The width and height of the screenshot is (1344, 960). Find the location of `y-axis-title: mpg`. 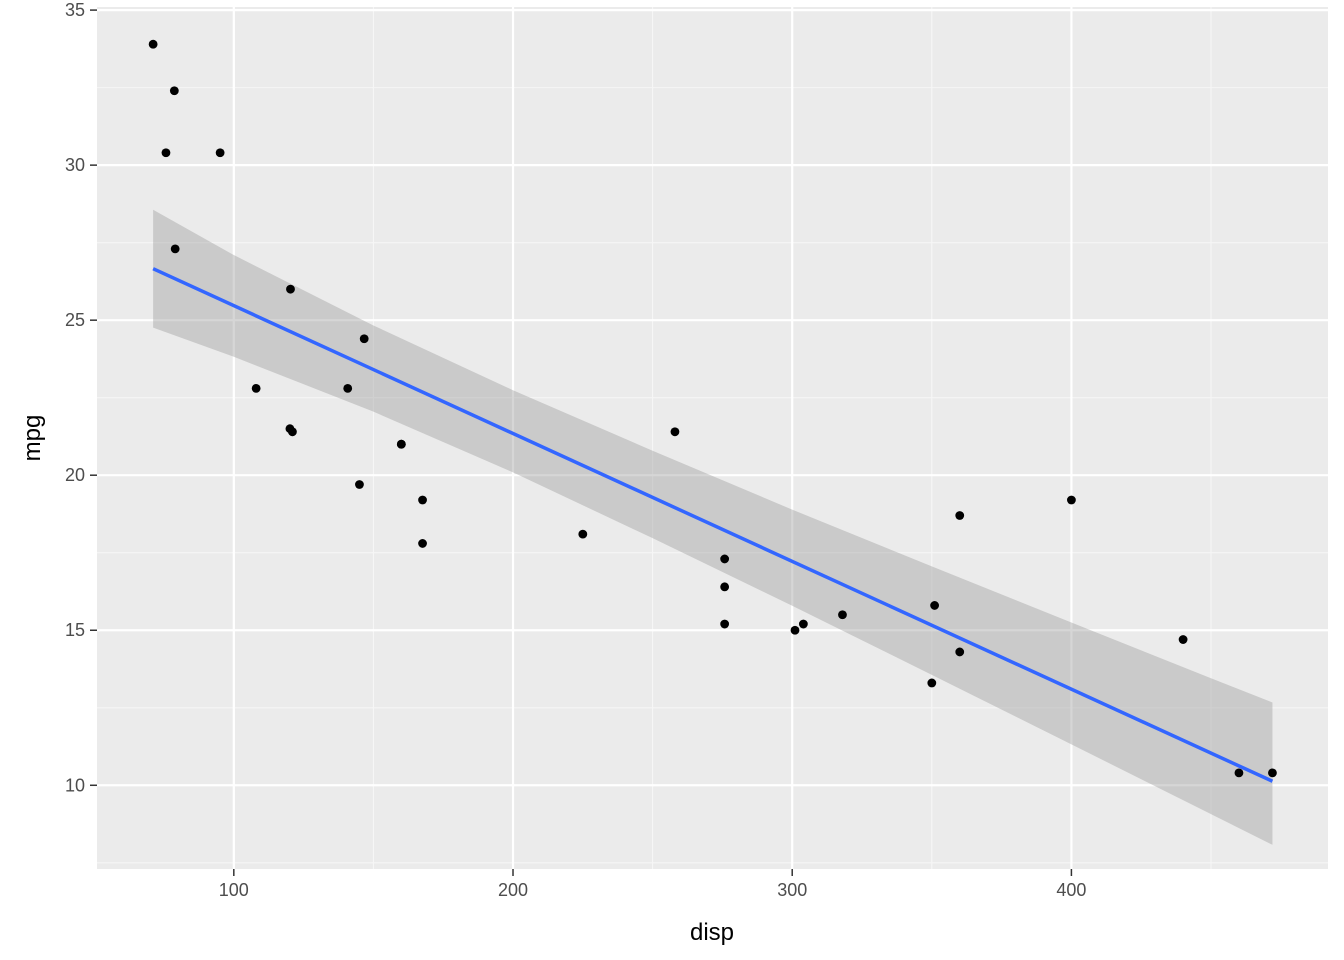

y-axis-title: mpg is located at coordinates (32, 438).